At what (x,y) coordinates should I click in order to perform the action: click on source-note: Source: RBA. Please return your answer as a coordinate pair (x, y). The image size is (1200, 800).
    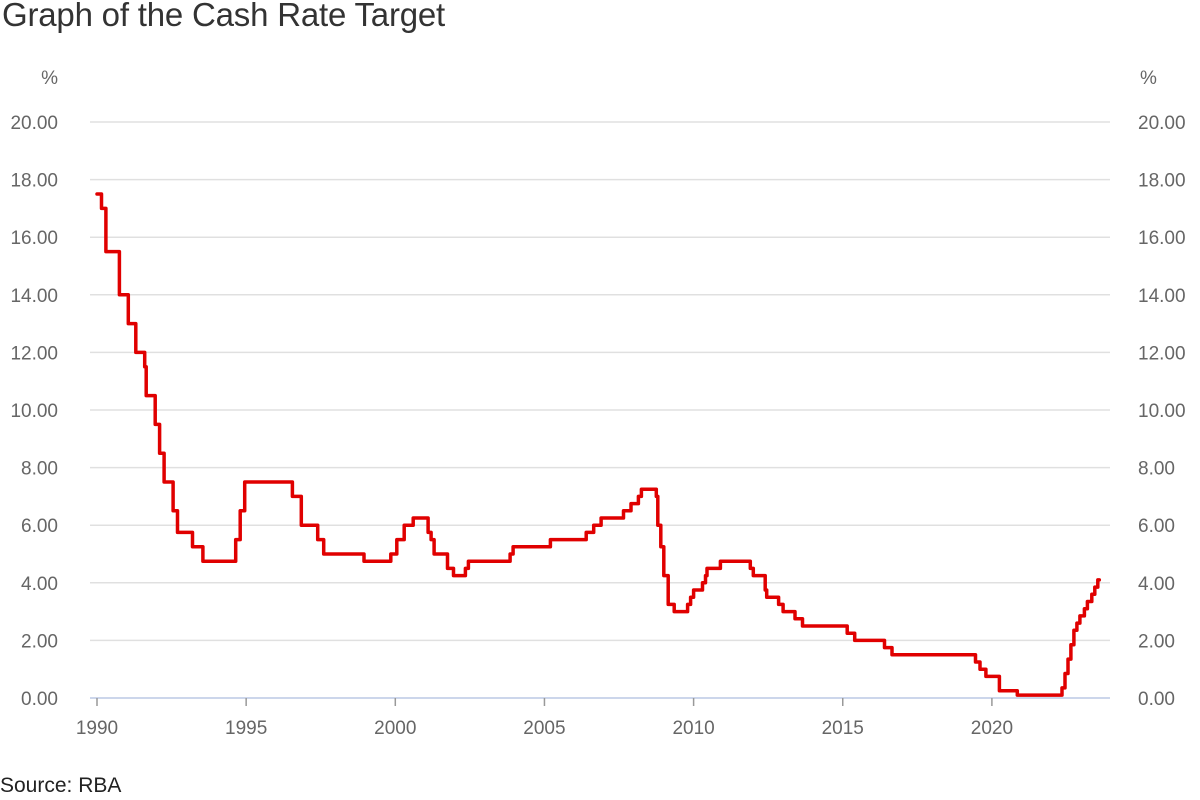
    Looking at the image, I should click on (61, 785).